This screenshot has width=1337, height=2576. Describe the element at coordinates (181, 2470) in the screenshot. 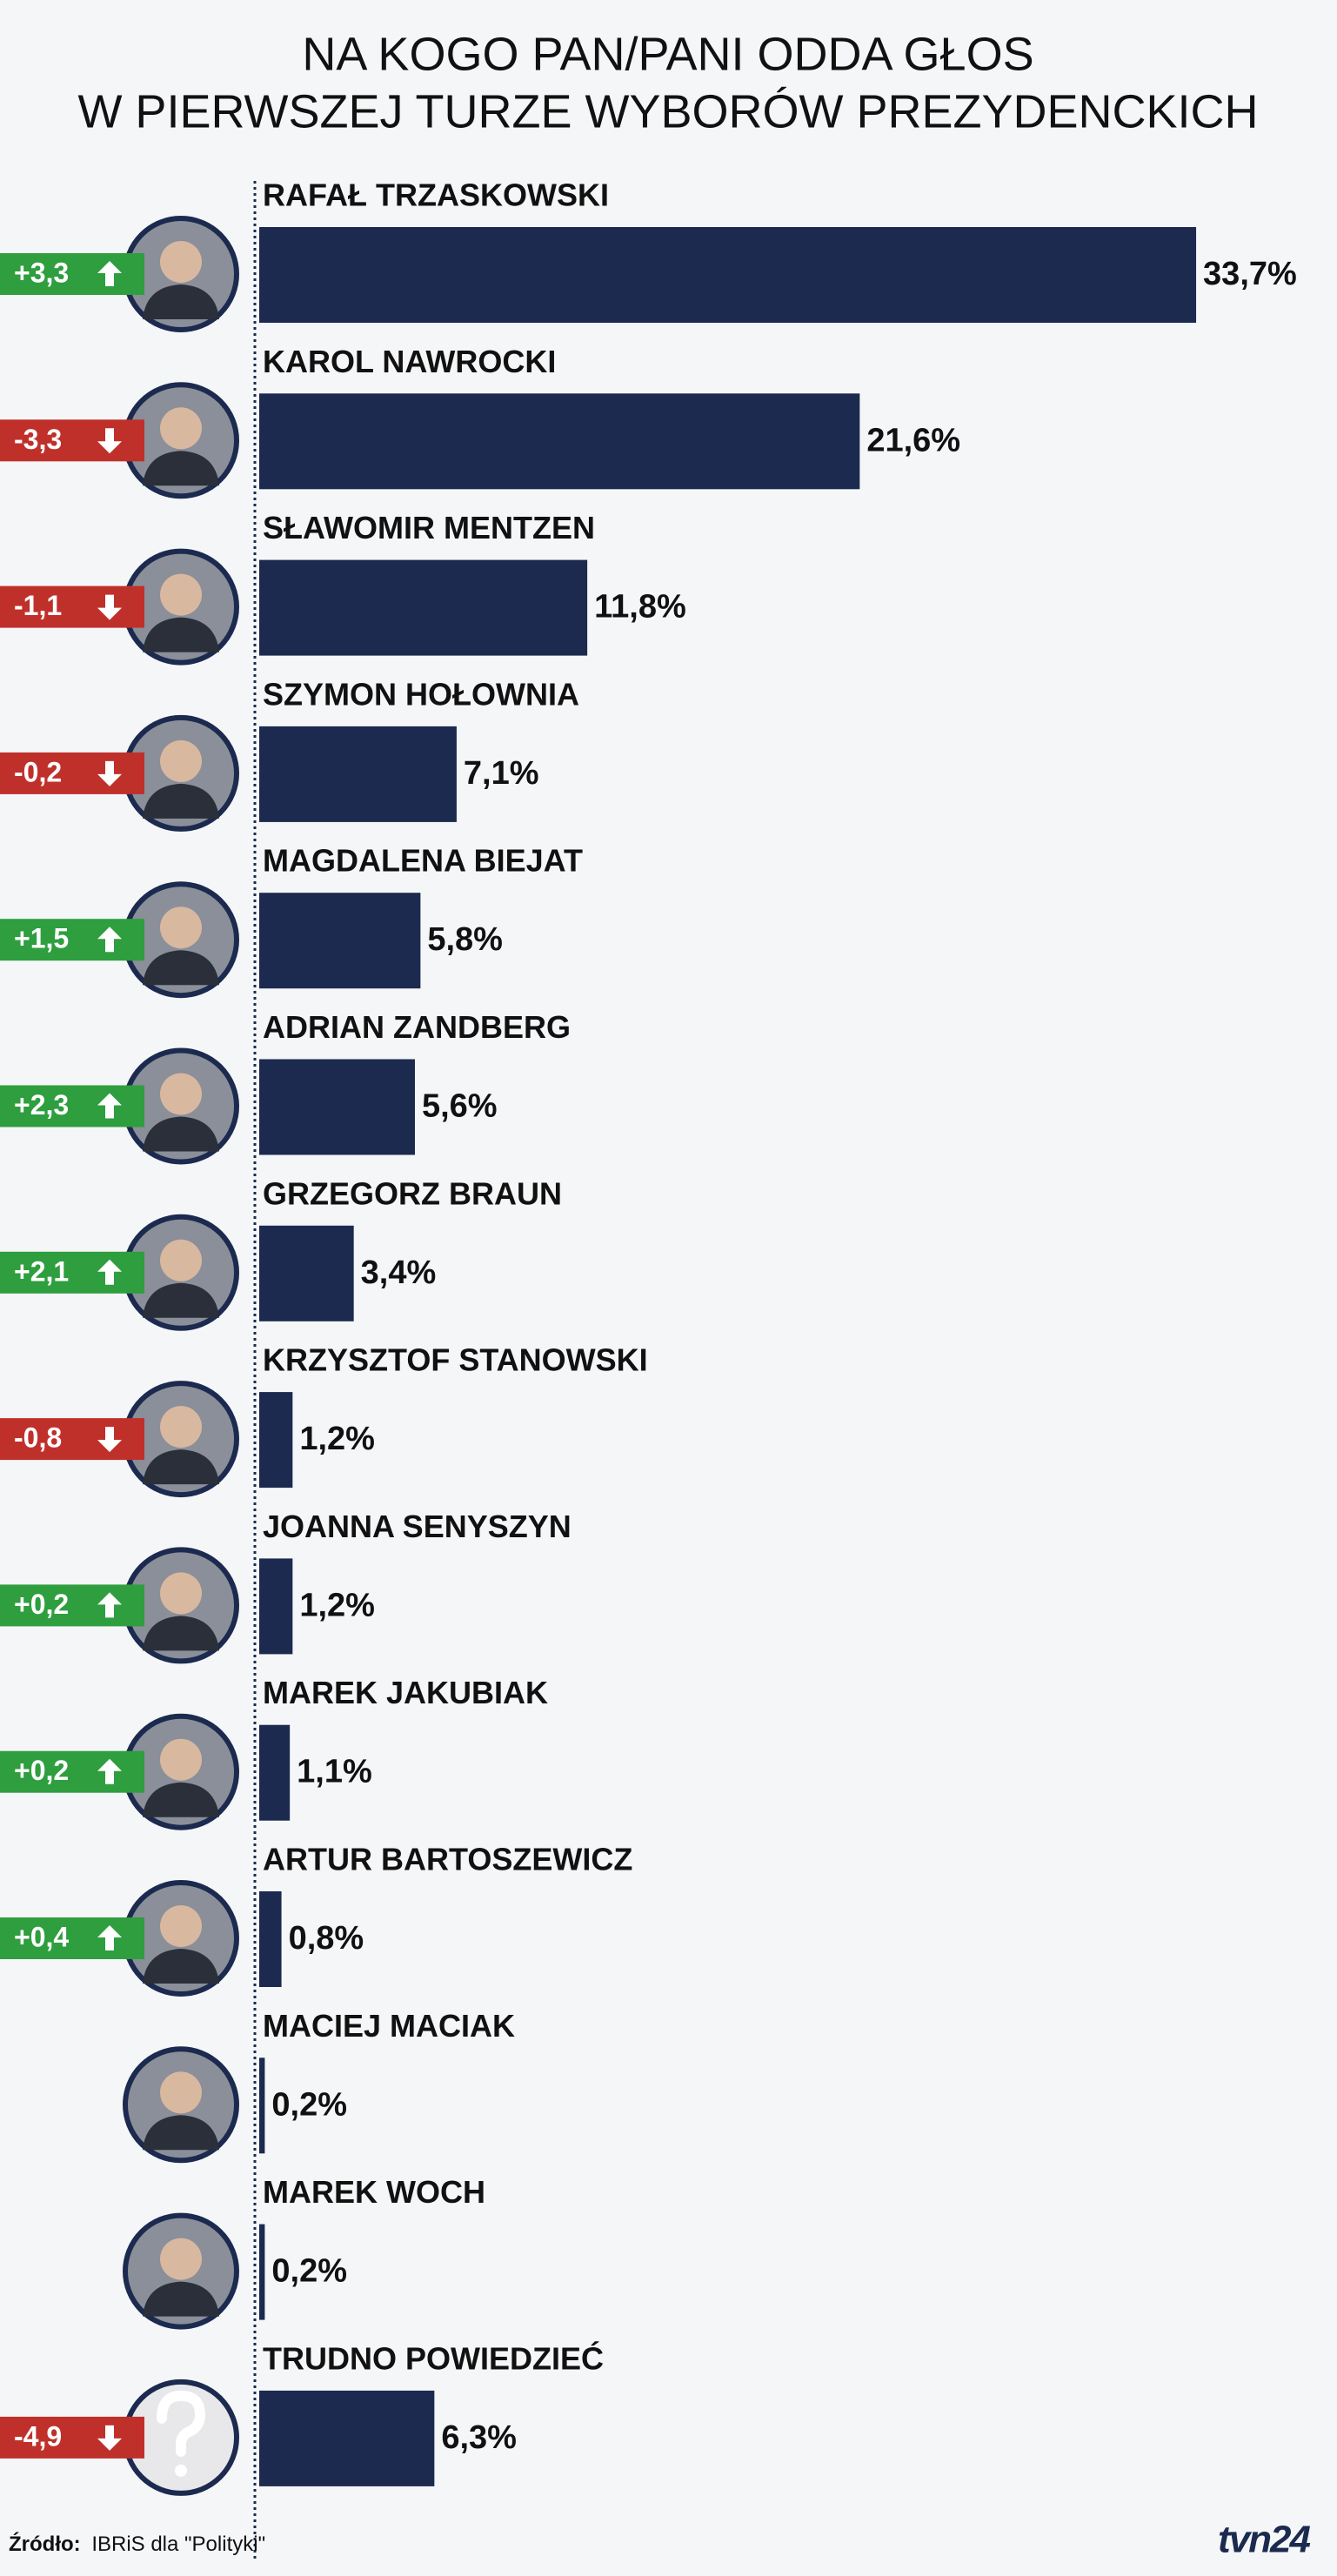

I see `question-dot` at that location.